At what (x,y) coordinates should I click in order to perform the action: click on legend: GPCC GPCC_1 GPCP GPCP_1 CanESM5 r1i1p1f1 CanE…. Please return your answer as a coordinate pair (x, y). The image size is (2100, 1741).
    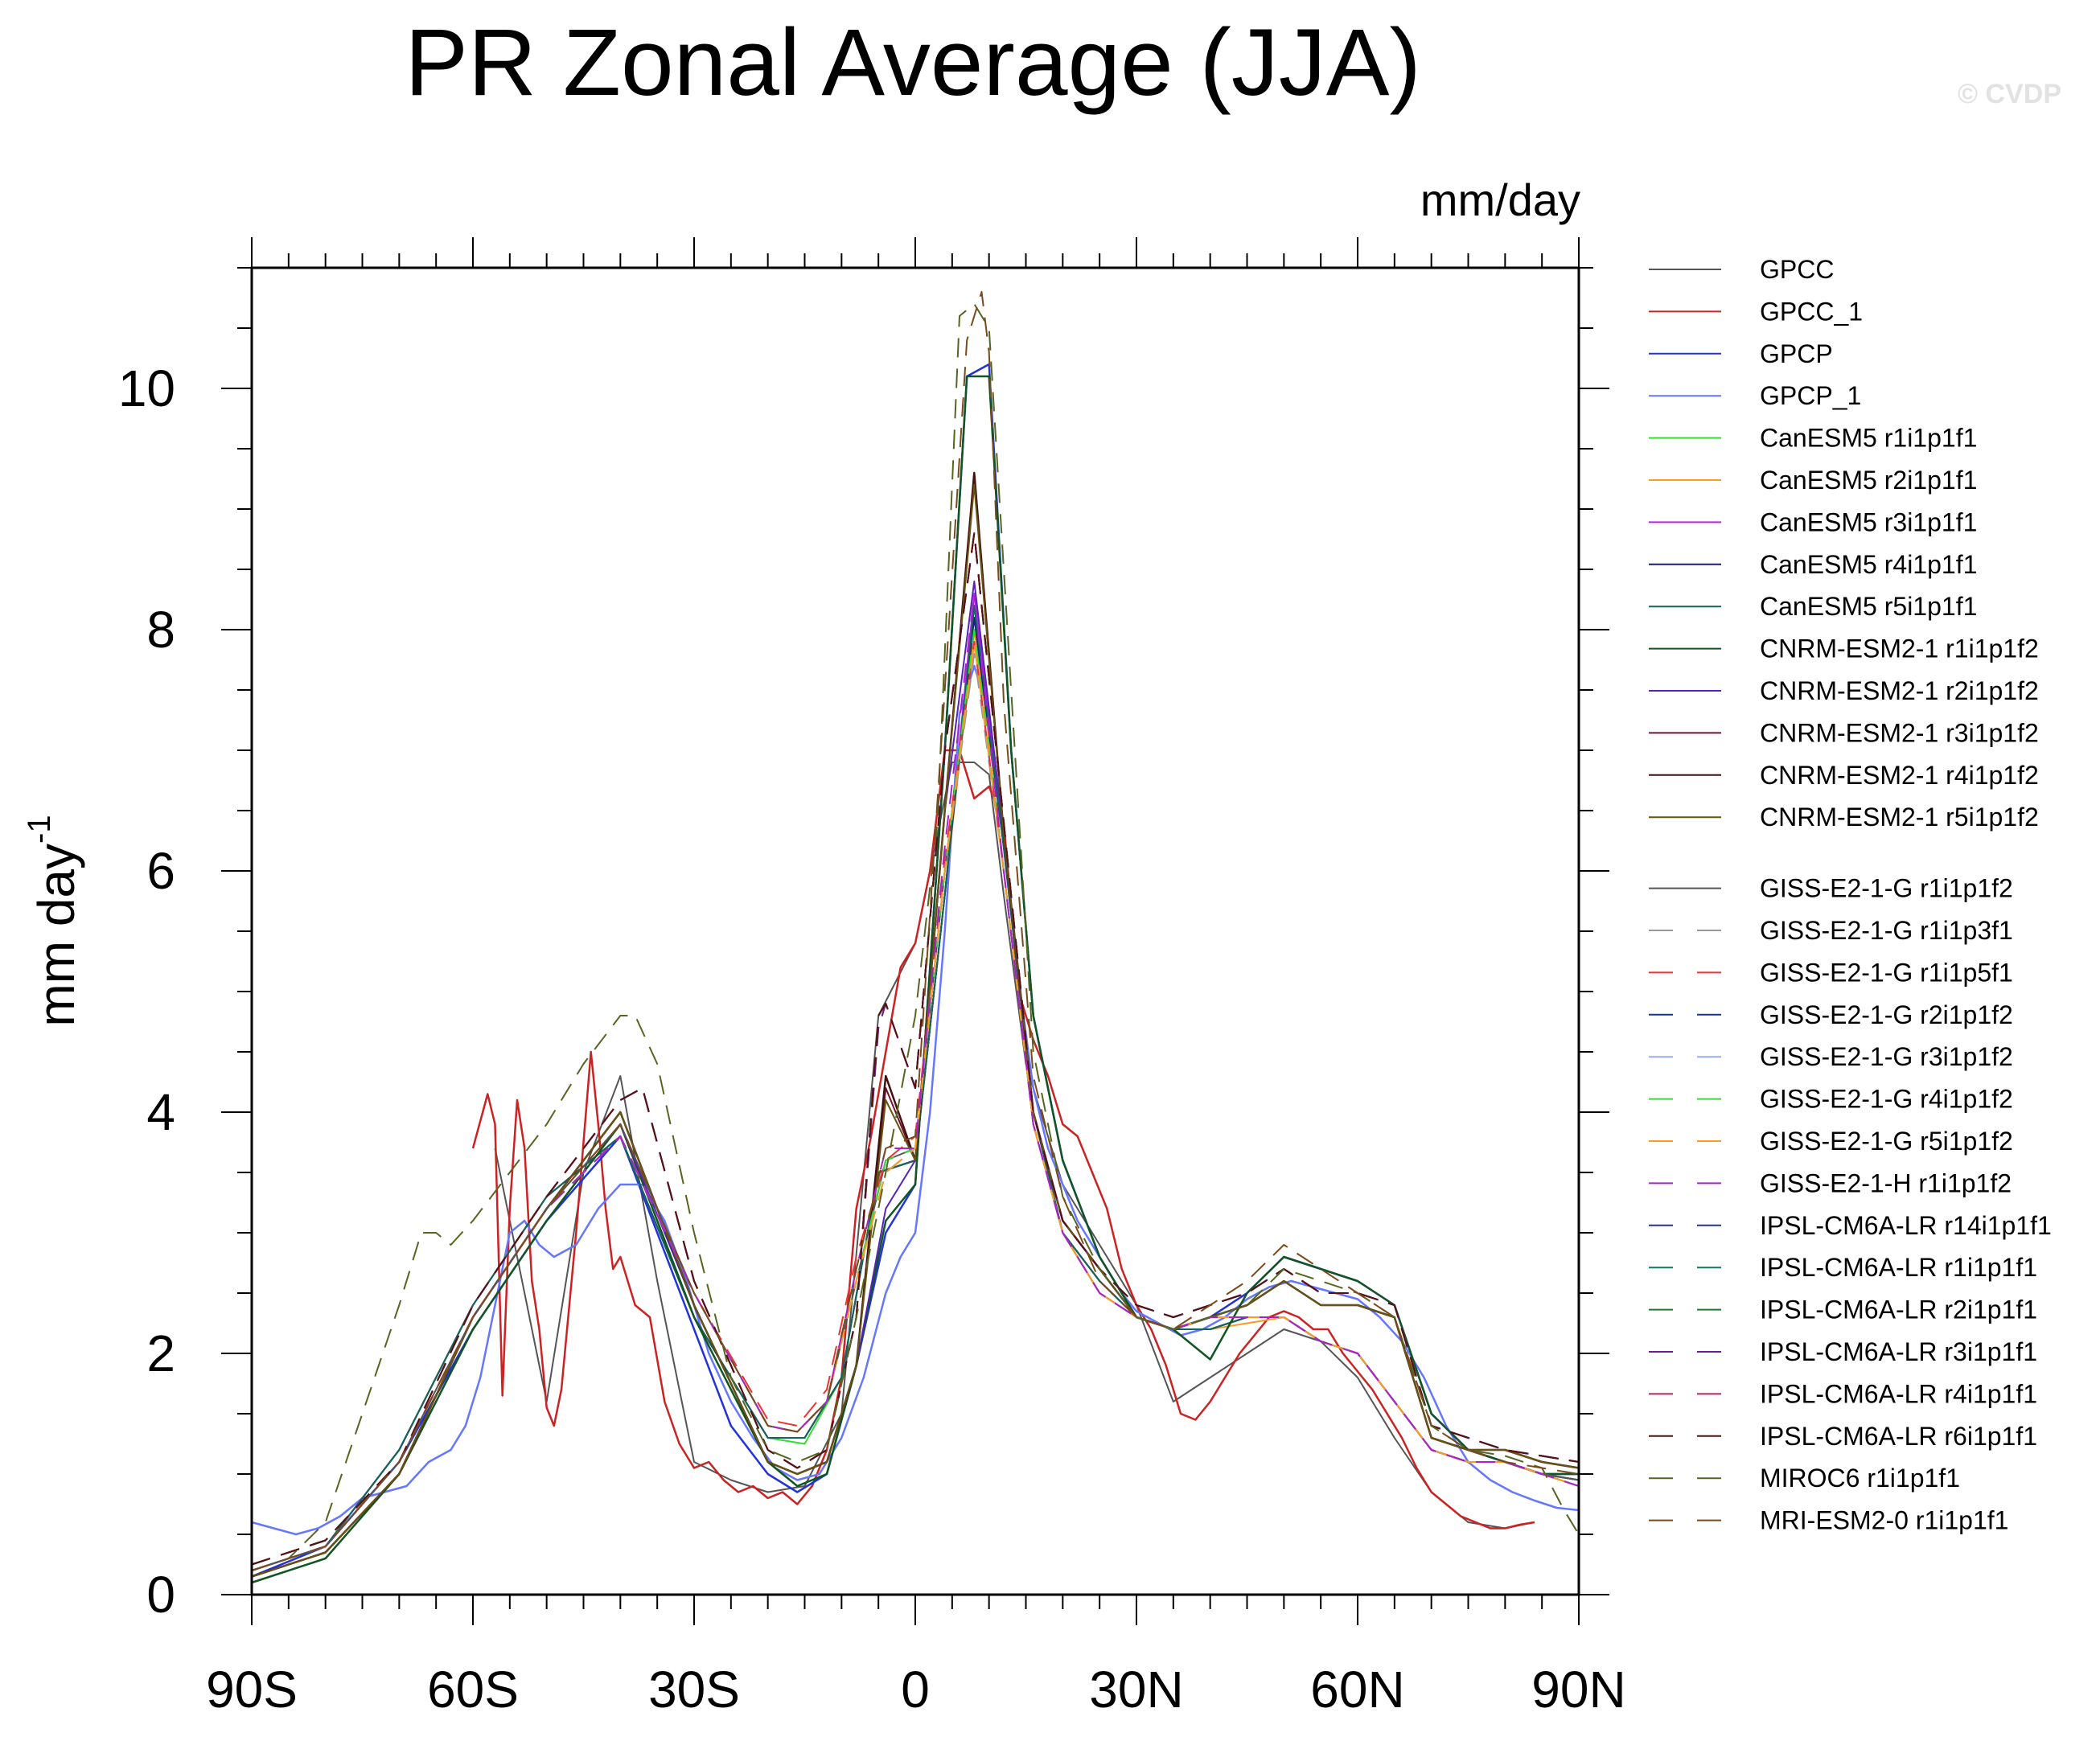
    Looking at the image, I should click on (1850, 895).